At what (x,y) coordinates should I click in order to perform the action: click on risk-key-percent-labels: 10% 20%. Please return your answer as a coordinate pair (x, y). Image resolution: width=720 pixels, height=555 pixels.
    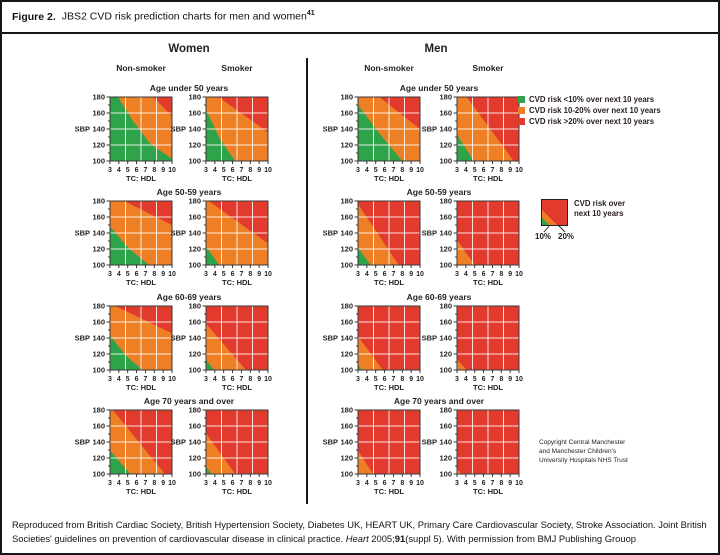
    Looking at the image, I should click on (554, 236).